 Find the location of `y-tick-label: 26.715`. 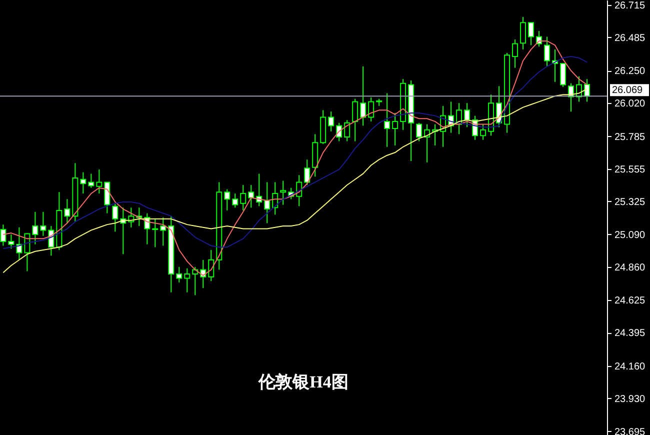

y-tick-label: 26.715 is located at coordinates (630, 6).